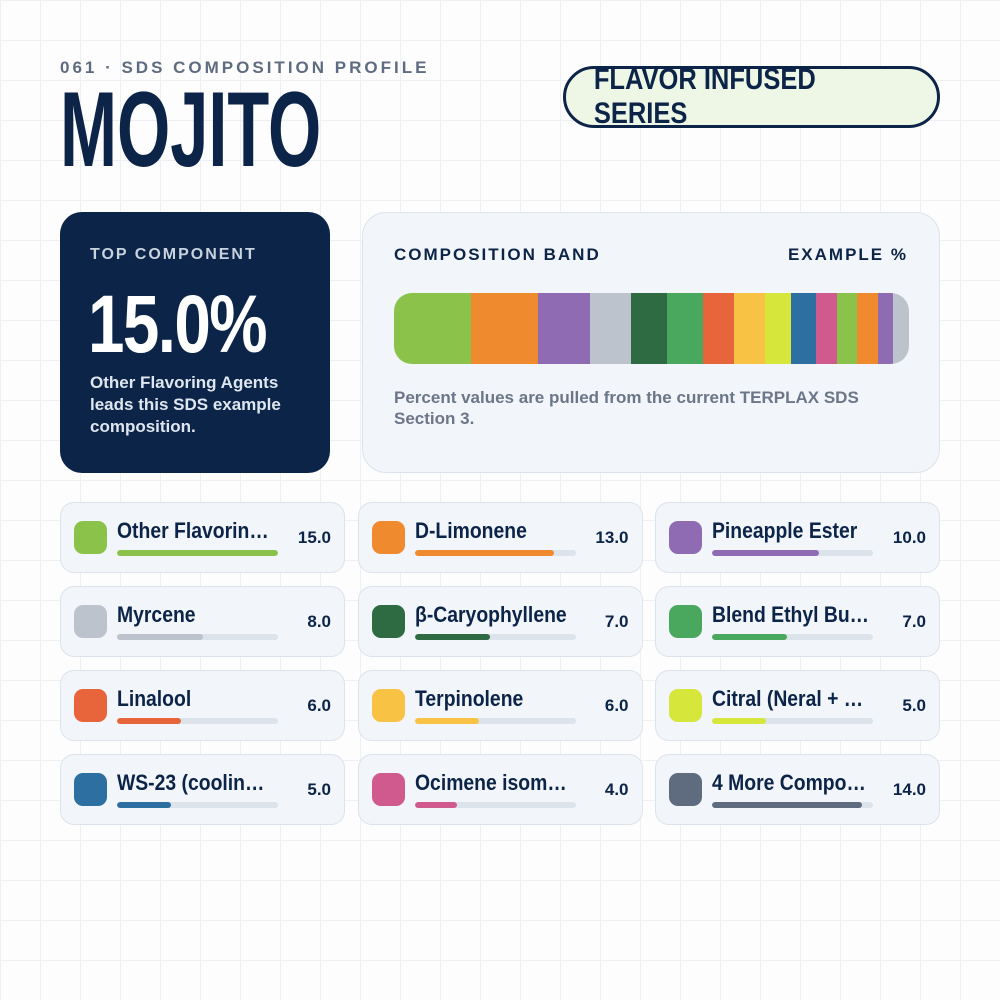  I want to click on band-unit: EXAMPLE %, so click(847, 254).